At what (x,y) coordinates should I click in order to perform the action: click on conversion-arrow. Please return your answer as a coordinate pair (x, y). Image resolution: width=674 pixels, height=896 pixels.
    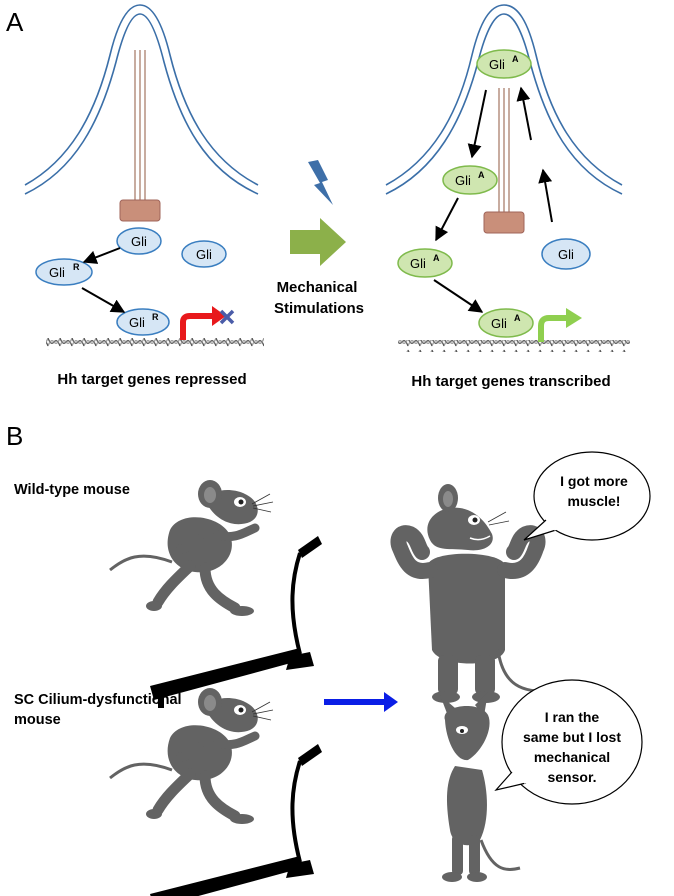
    Looking at the image, I should click on (101, 255).